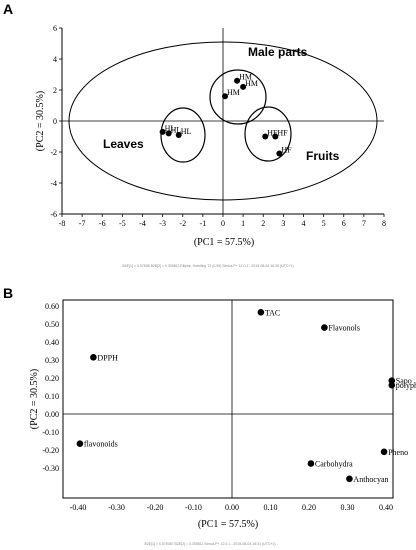 This screenshot has height=550, width=416. Describe the element at coordinates (34, 399) in the screenshot. I see `panel-b-y-label: (PC2 = 30.5%)` at that location.